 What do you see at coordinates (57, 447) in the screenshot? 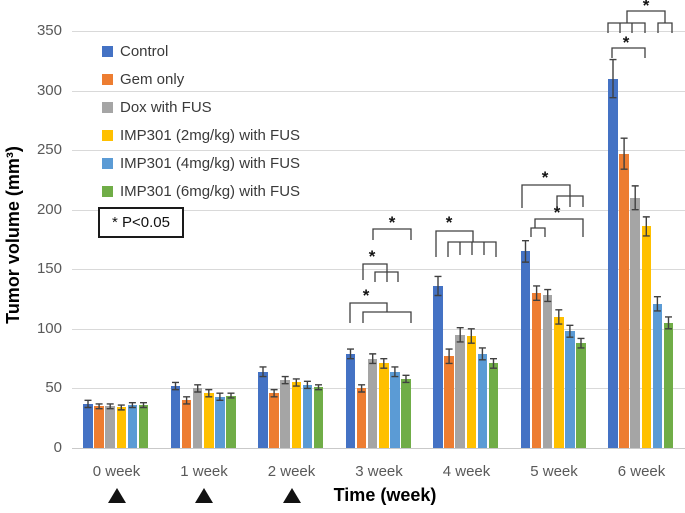
I see `y-tick-label: 0` at bounding box center [57, 447].